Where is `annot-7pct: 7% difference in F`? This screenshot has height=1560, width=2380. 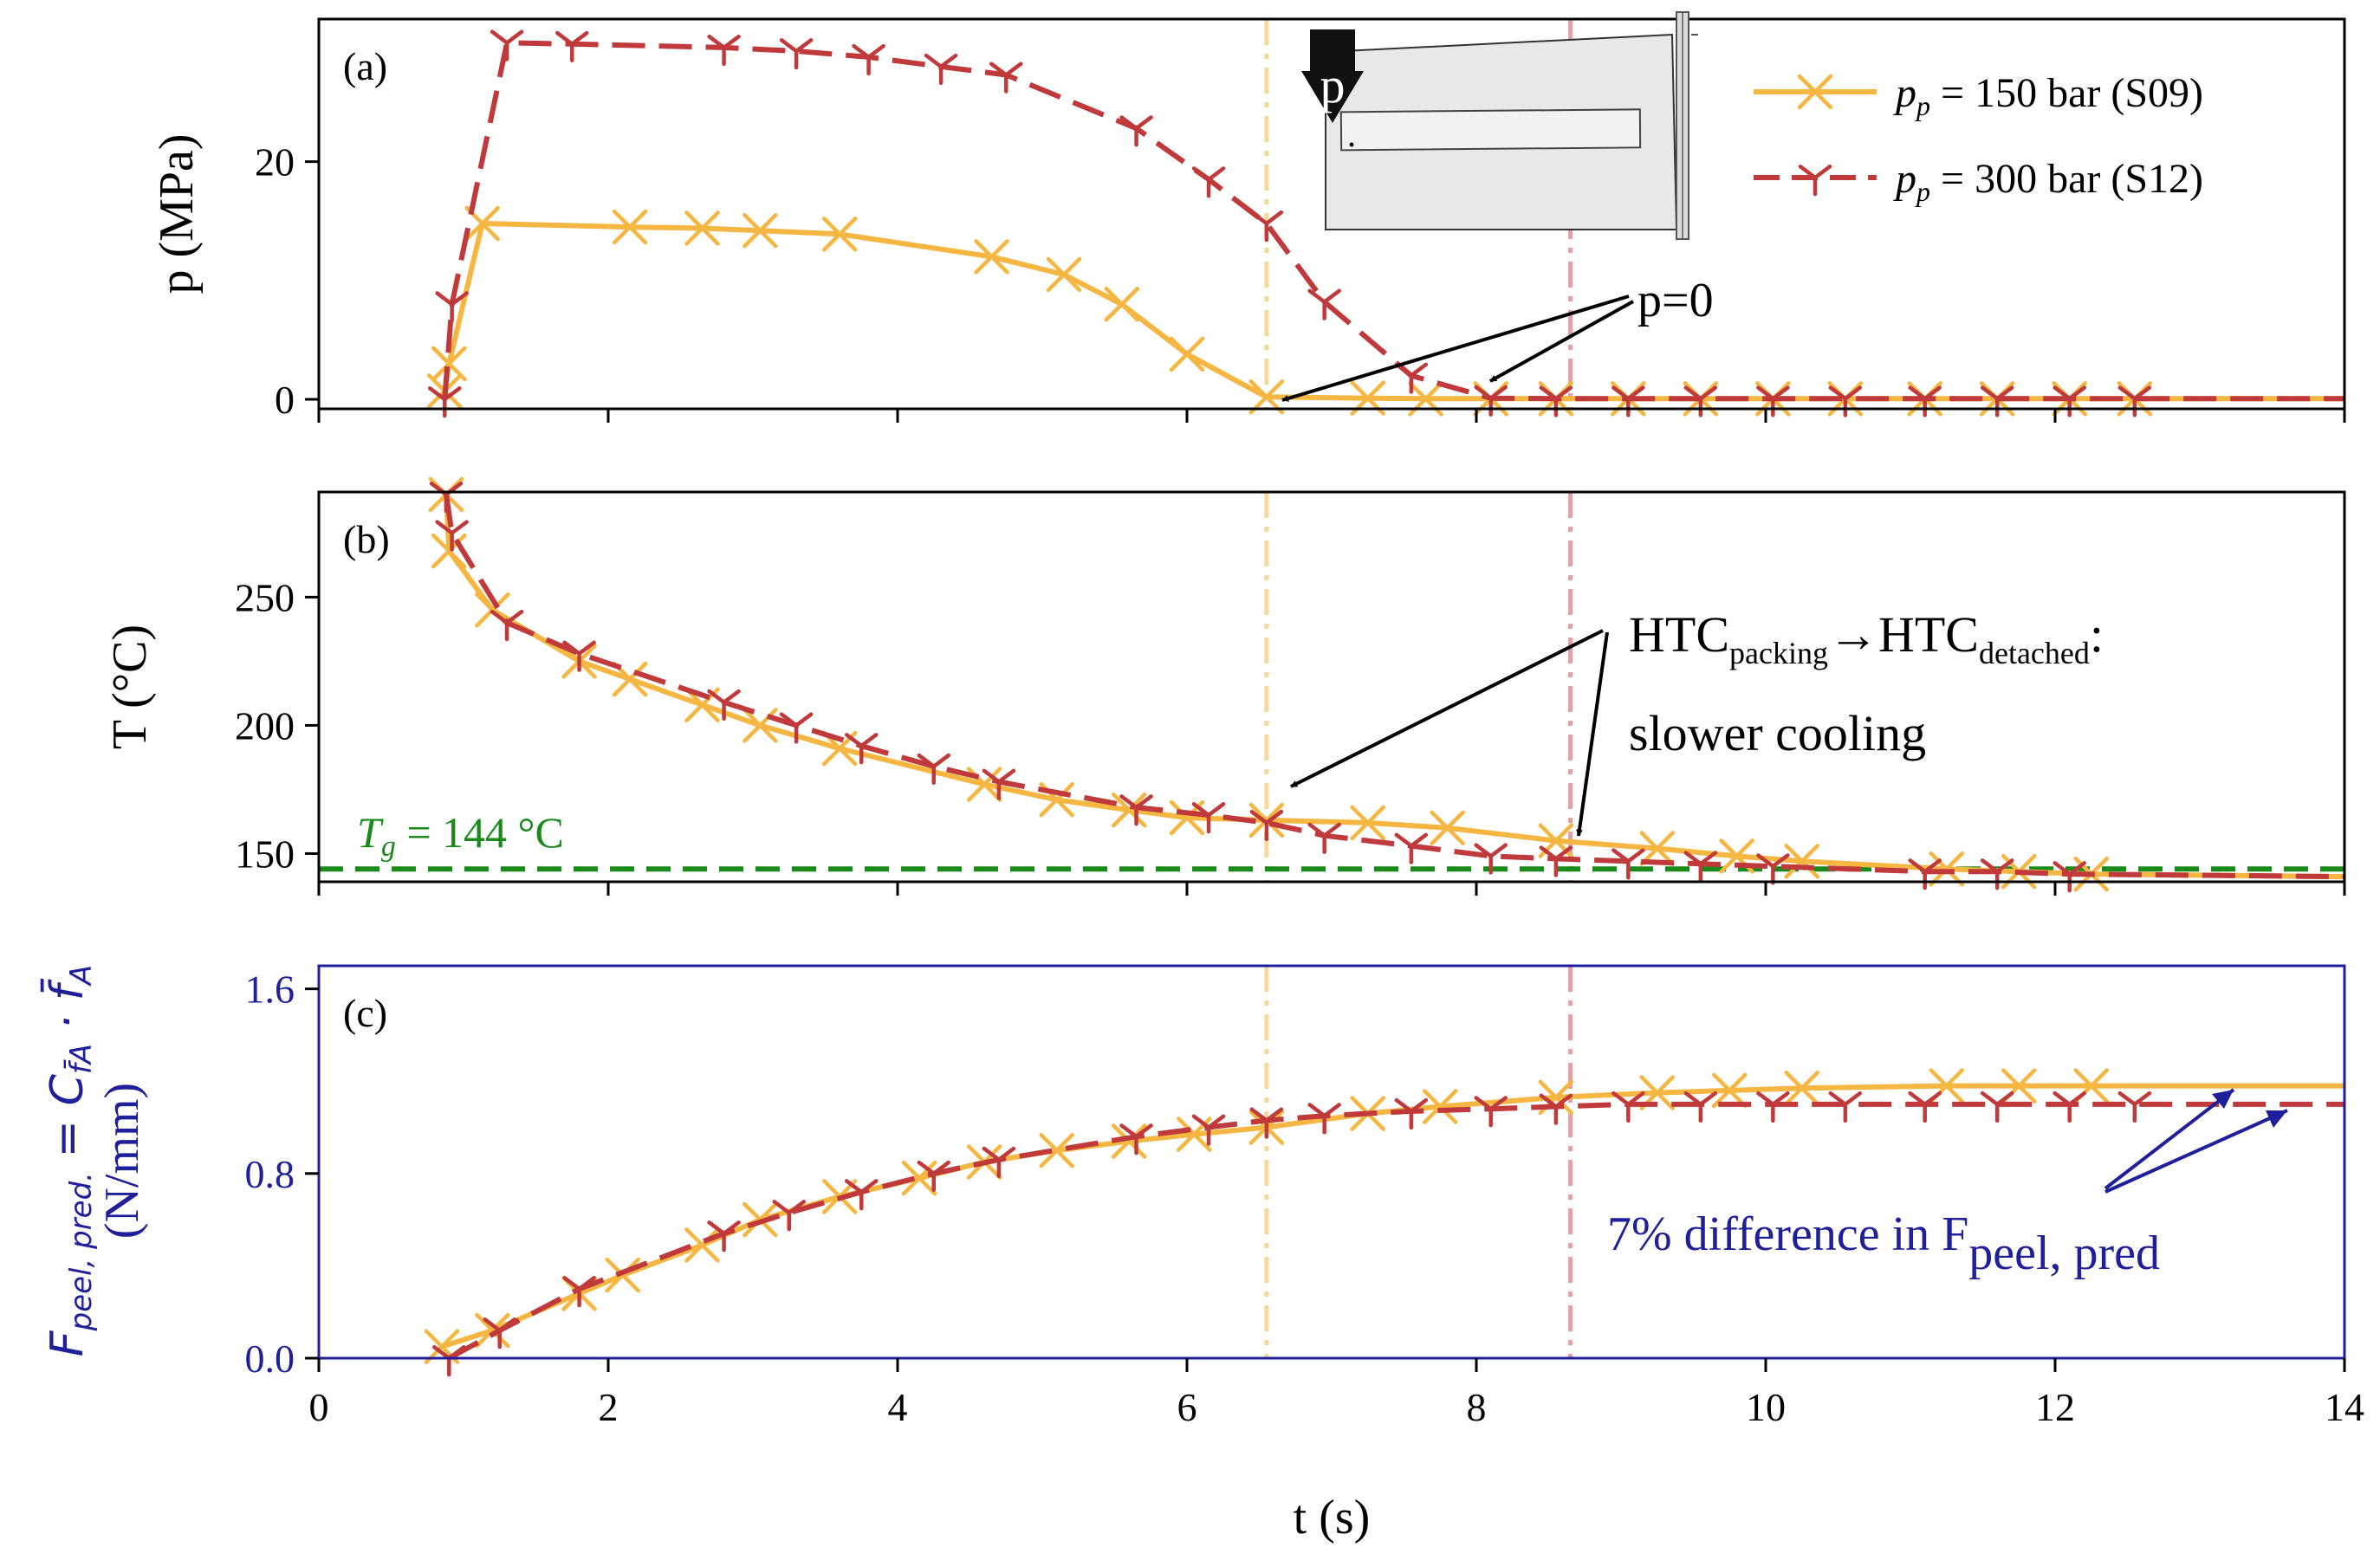 annot-7pct: 7% difference in F is located at coordinates (1787, 1234).